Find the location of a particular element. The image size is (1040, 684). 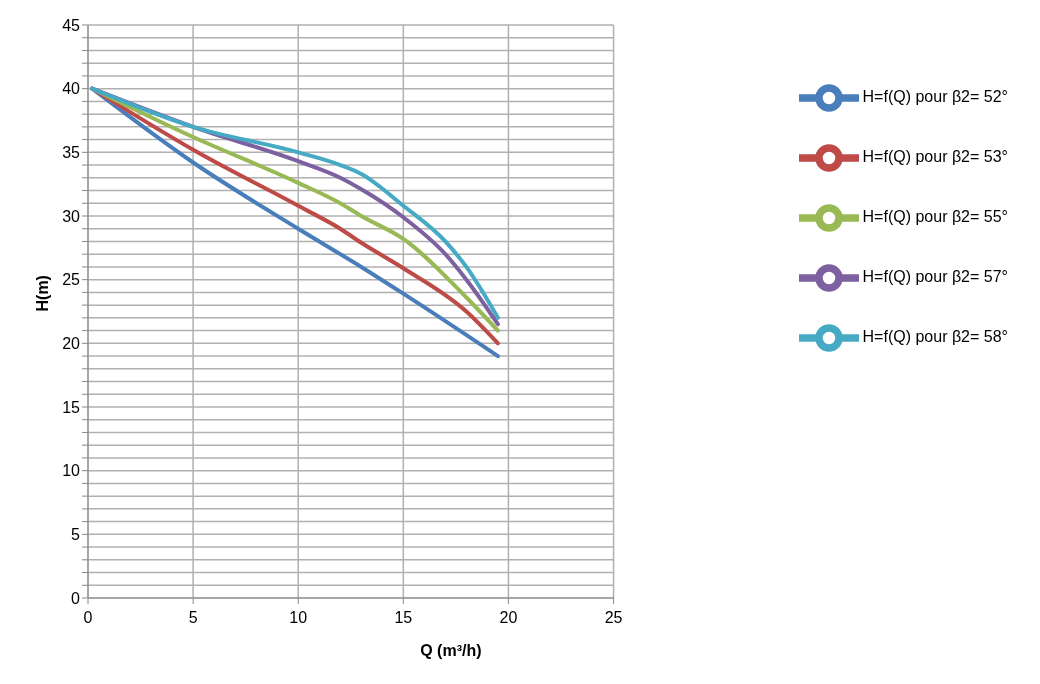

y-tick-label: 25 is located at coordinates (71, 280).